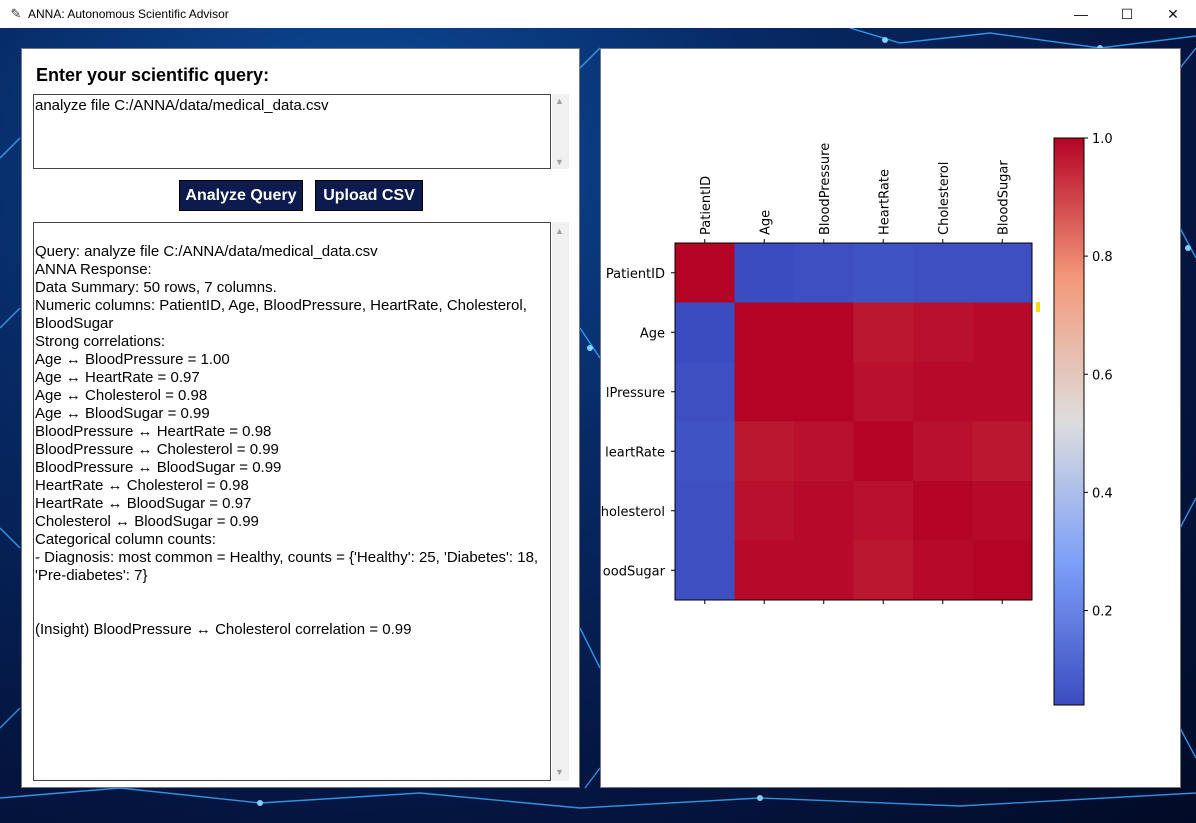 The width and height of the screenshot is (1196, 823). I want to click on colorbar-tick-label: 0.6, so click(1102, 375).